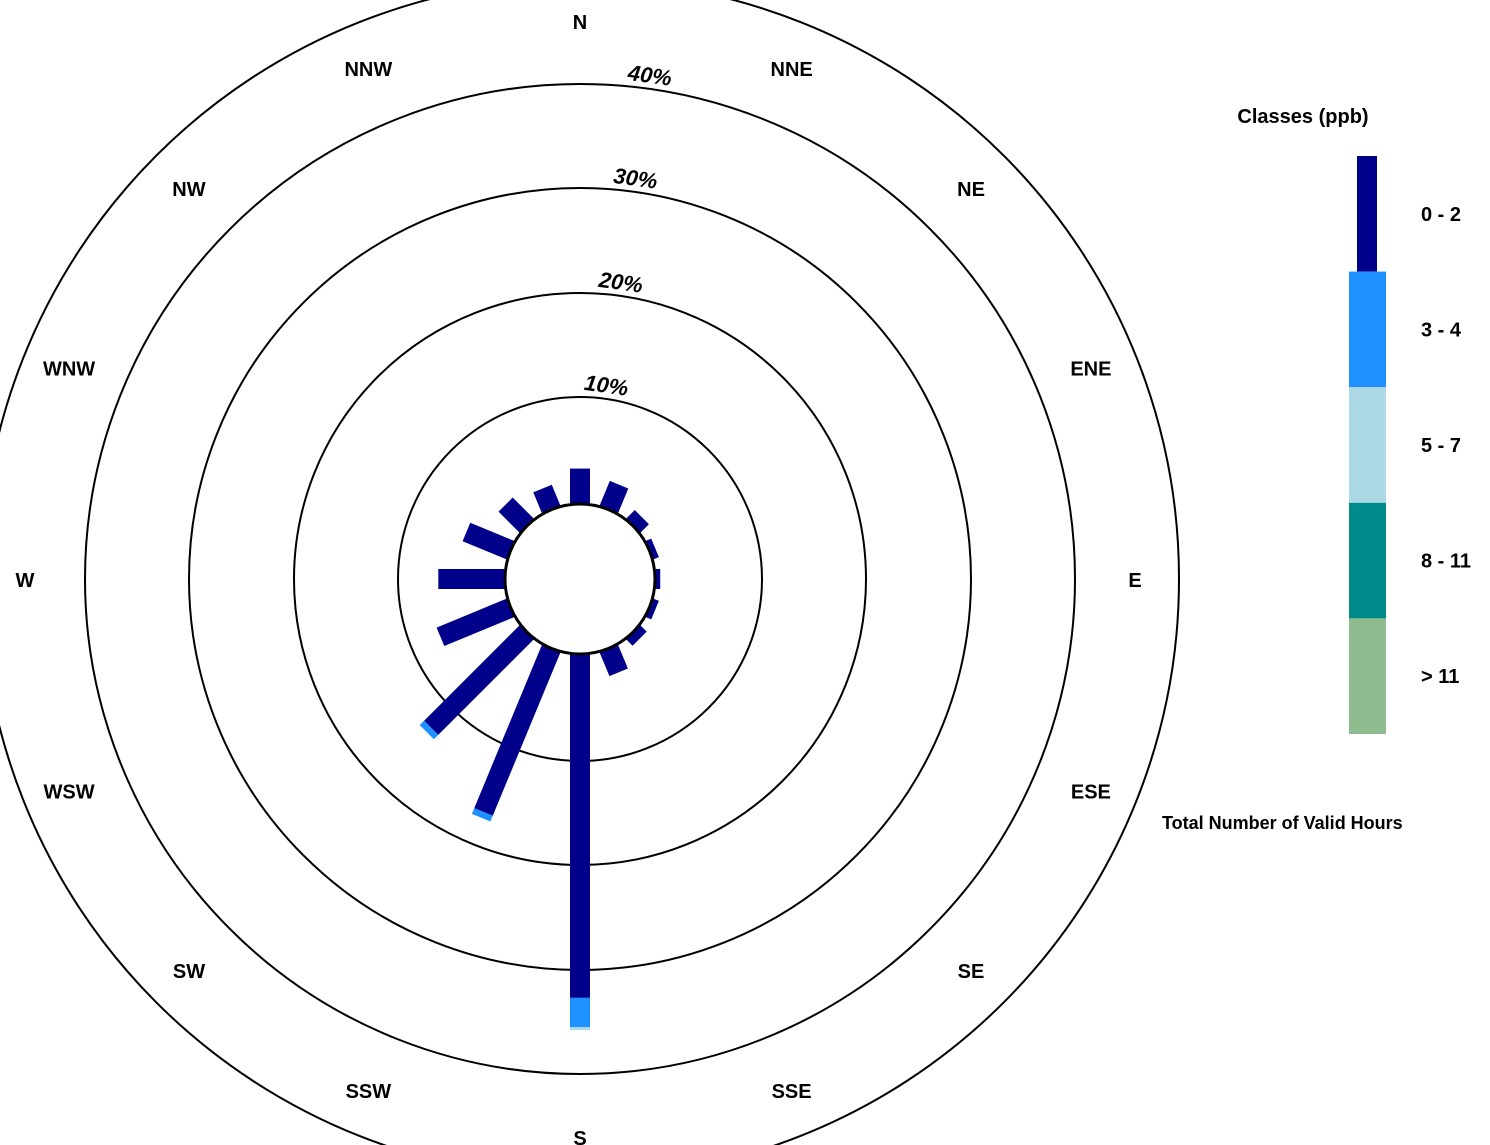 Image resolution: width=1490 pixels, height=1145 pixels. What do you see at coordinates (189, 972) in the screenshot?
I see `direction-label-SW: SW` at bounding box center [189, 972].